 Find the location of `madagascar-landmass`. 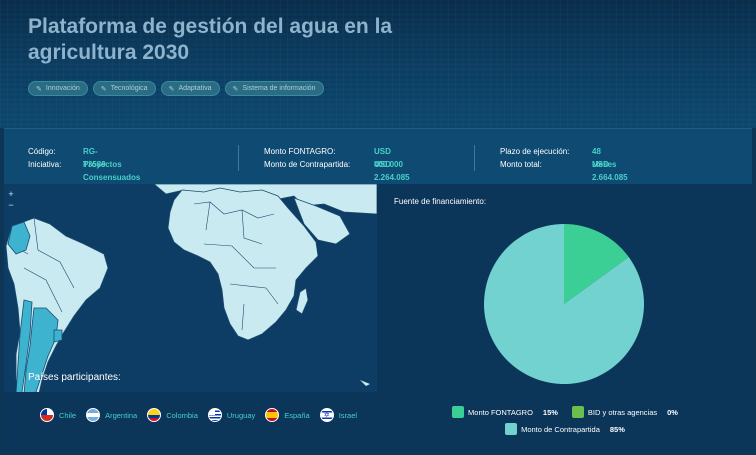

madagascar-landmass is located at coordinates (302, 301).